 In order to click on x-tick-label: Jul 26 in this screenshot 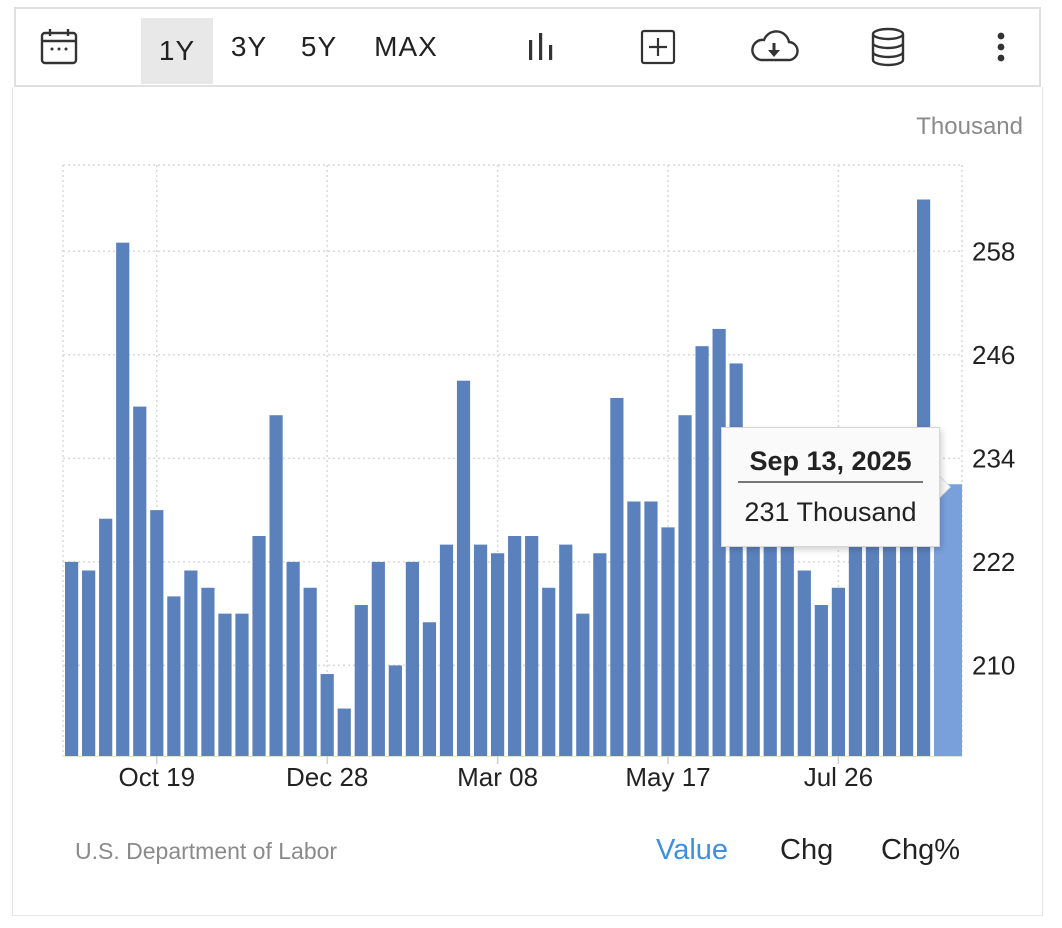, I will do `click(838, 777)`.